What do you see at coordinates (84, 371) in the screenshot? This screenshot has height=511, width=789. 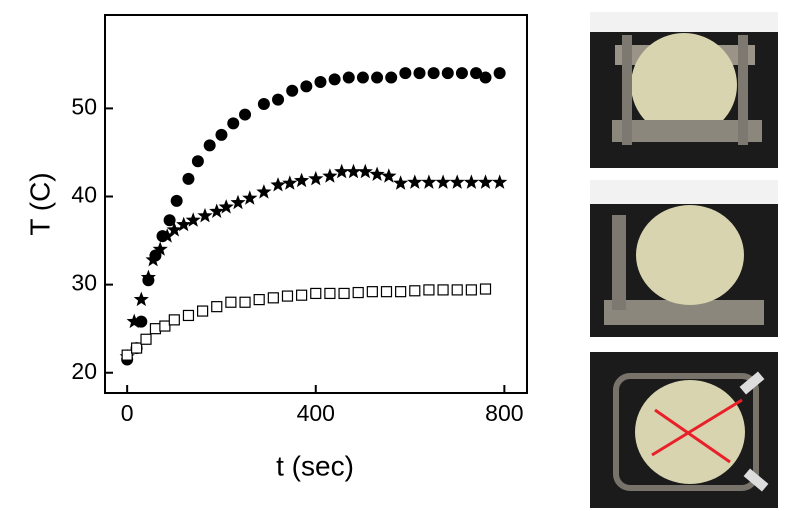 I see `y-tick-label: 20` at bounding box center [84, 371].